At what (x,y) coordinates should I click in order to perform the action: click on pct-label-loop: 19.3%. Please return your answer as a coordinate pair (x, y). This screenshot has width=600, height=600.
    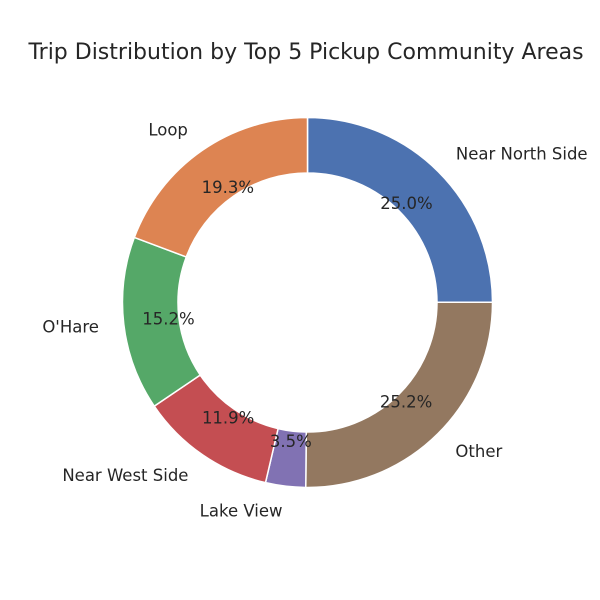
    Looking at the image, I should click on (228, 187).